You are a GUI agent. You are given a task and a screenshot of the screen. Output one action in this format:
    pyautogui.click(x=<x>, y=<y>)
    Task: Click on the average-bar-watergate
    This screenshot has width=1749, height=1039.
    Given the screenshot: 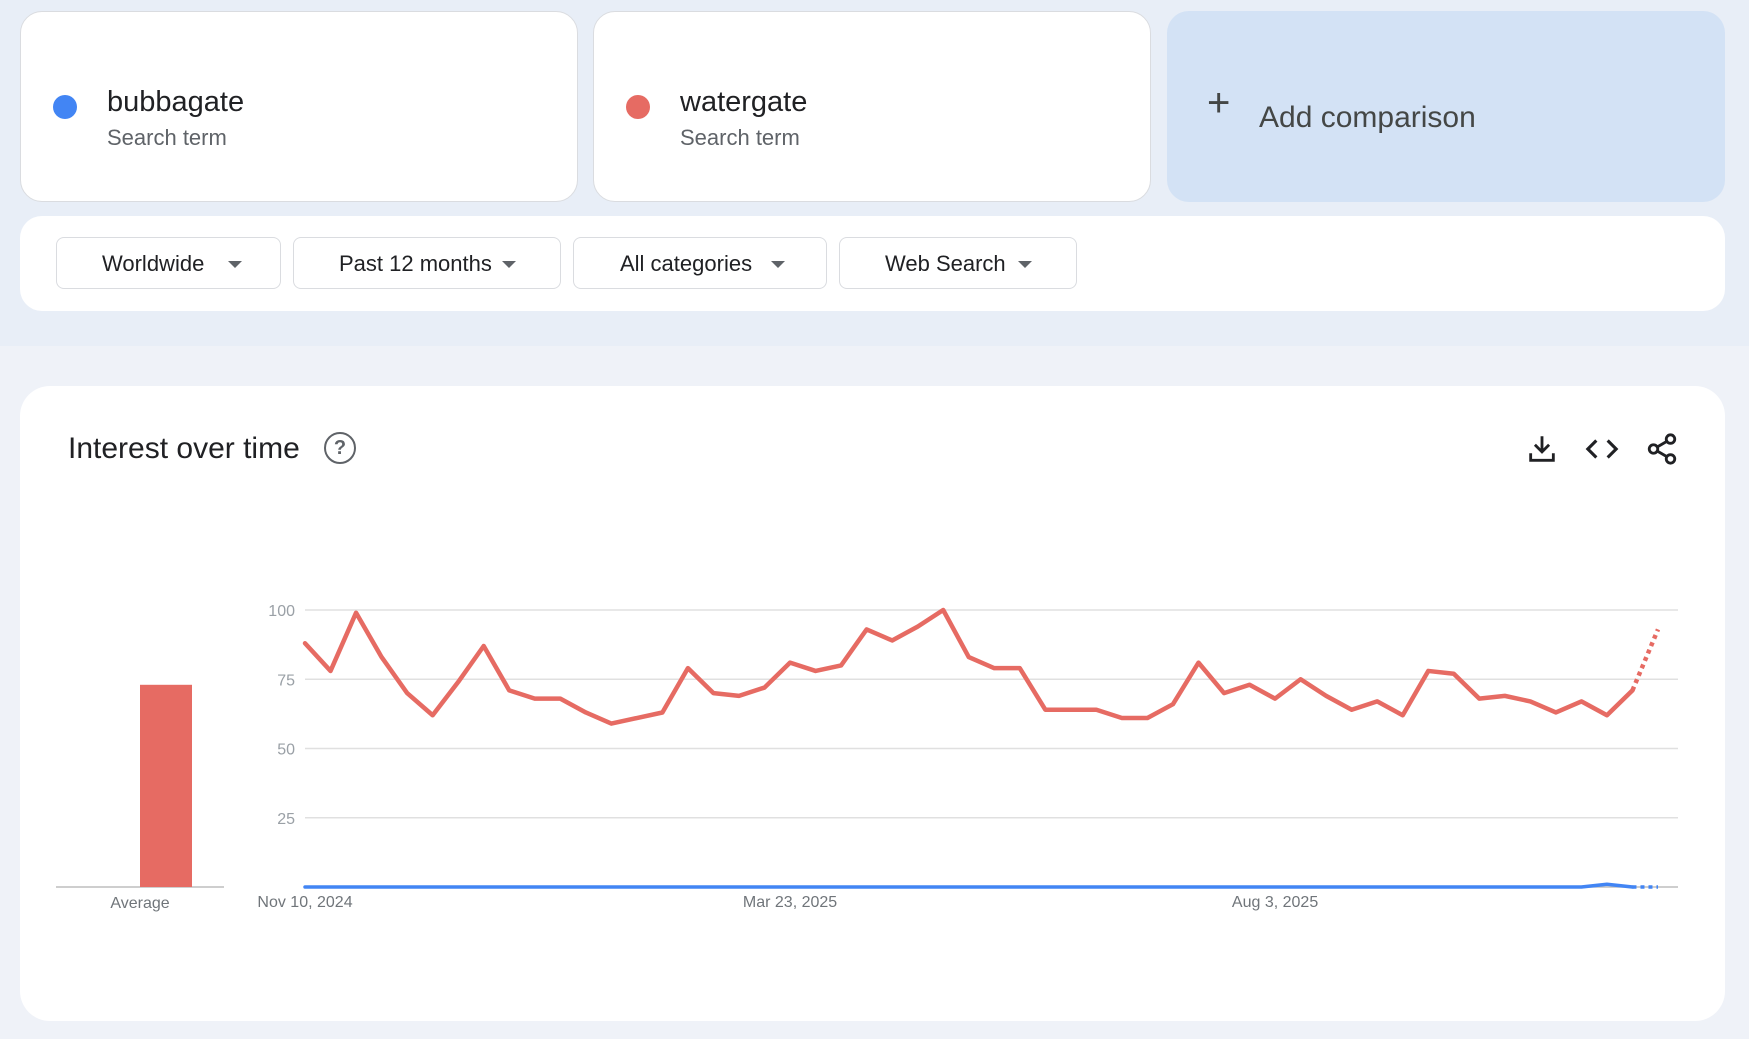 What is the action you would take?
    pyautogui.click(x=166, y=785)
    